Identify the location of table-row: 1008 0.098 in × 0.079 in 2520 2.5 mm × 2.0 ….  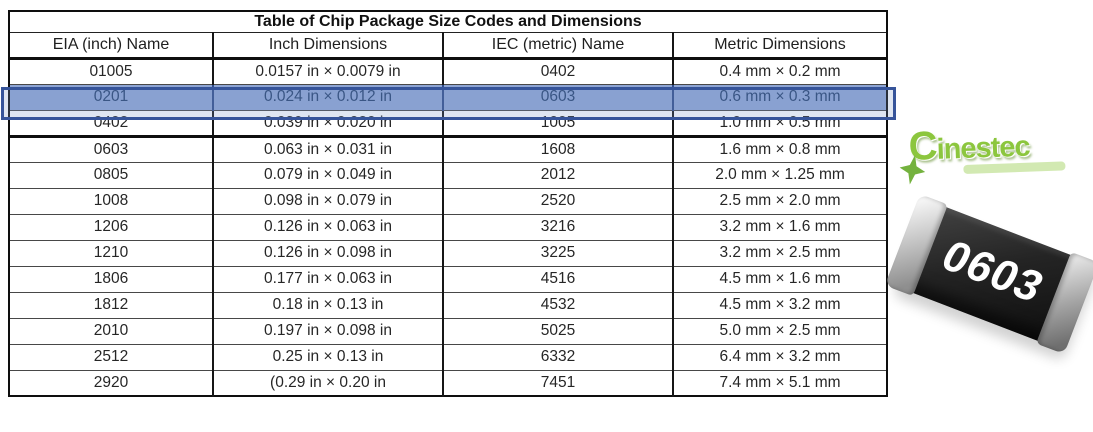
(448, 201).